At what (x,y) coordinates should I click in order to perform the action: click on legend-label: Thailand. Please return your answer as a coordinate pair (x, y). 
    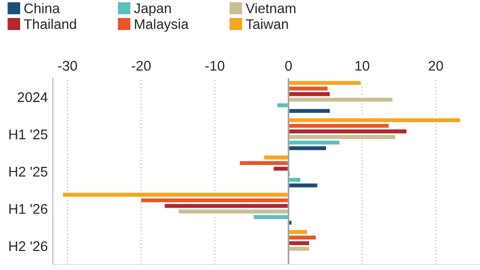
    Looking at the image, I should click on (50, 24).